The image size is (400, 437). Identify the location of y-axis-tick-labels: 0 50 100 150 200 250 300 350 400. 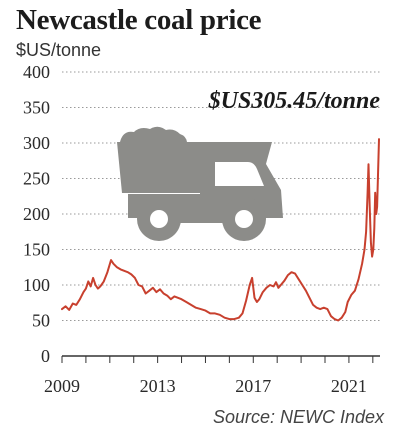
(36, 214).